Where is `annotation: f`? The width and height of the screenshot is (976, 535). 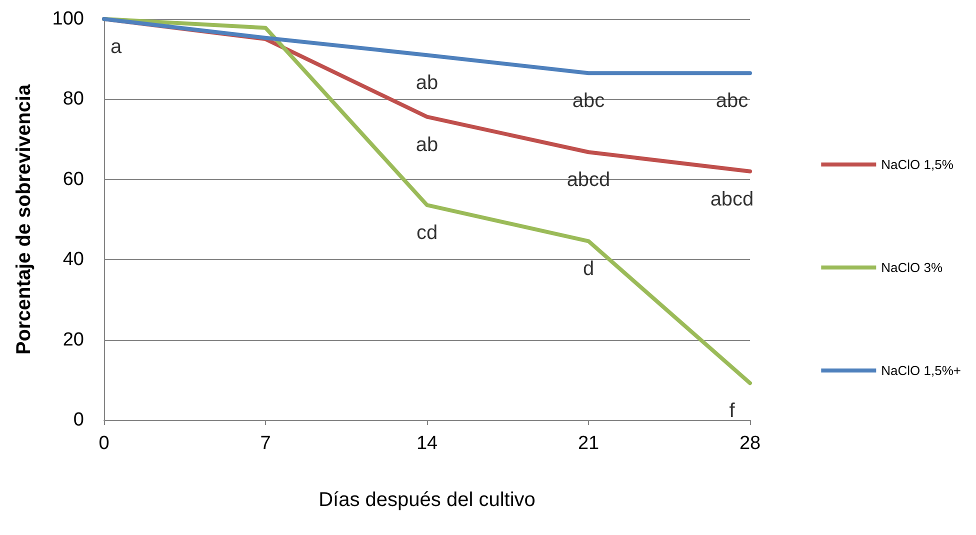
annotation: f is located at coordinates (732, 411).